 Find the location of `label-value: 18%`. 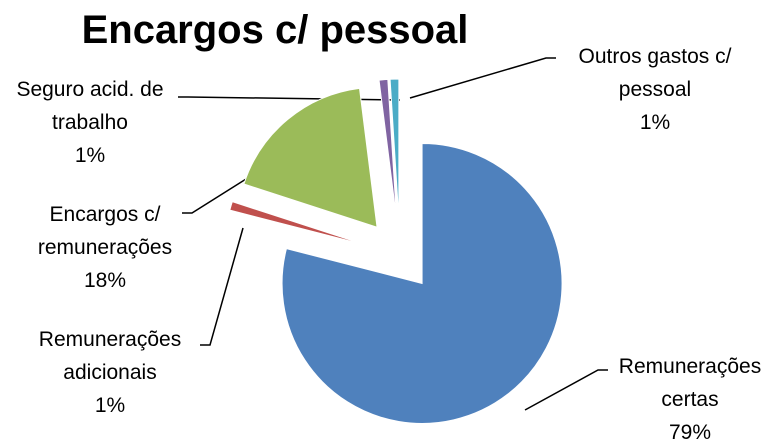

label-value: 18% is located at coordinates (105, 280).